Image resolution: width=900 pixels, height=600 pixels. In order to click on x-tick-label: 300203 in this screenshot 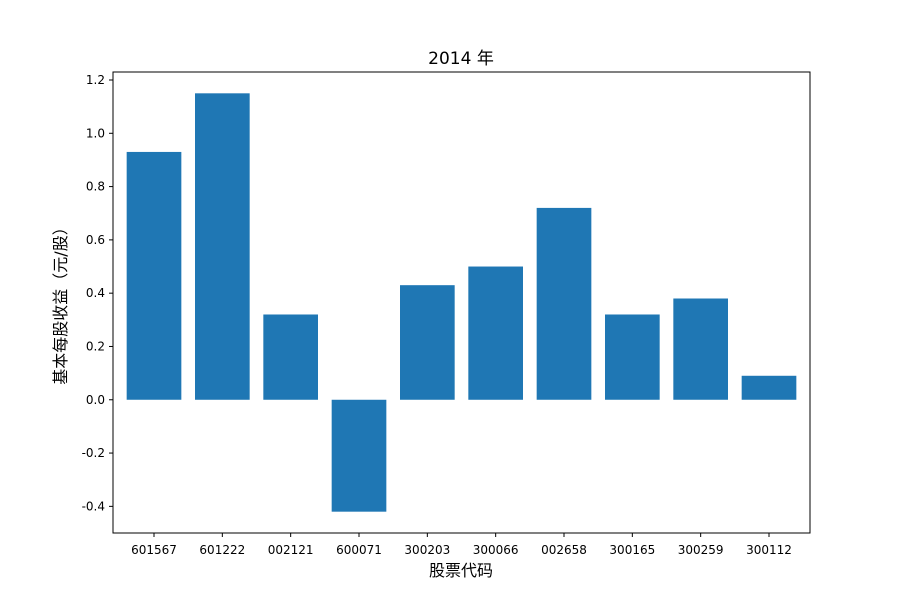, I will do `click(427, 550)`.